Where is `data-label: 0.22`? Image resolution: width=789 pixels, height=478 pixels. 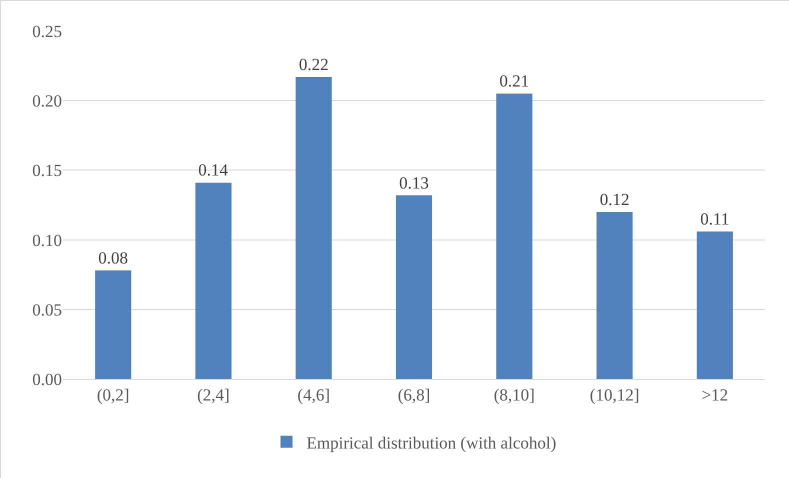 data-label: 0.22 is located at coordinates (313, 64).